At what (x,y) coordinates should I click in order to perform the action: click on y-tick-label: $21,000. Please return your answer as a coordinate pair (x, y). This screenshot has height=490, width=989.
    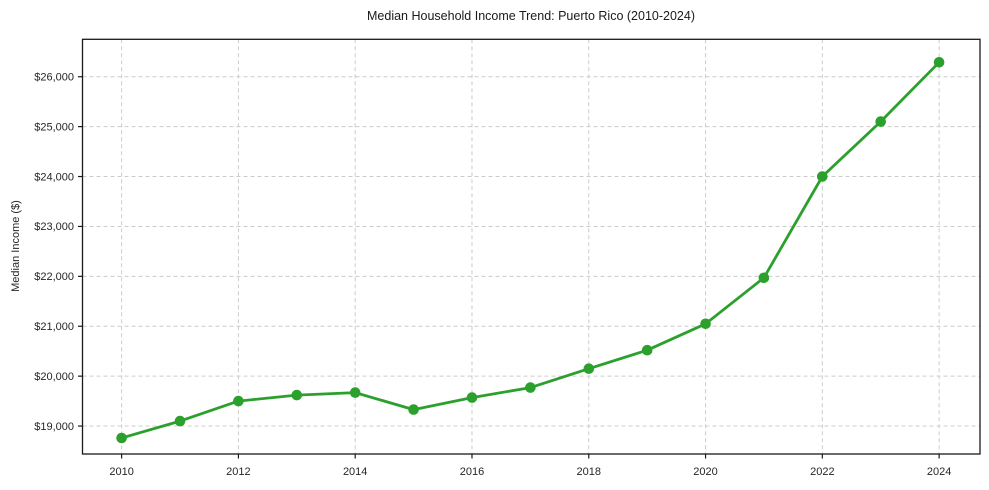
    Looking at the image, I should click on (54, 327).